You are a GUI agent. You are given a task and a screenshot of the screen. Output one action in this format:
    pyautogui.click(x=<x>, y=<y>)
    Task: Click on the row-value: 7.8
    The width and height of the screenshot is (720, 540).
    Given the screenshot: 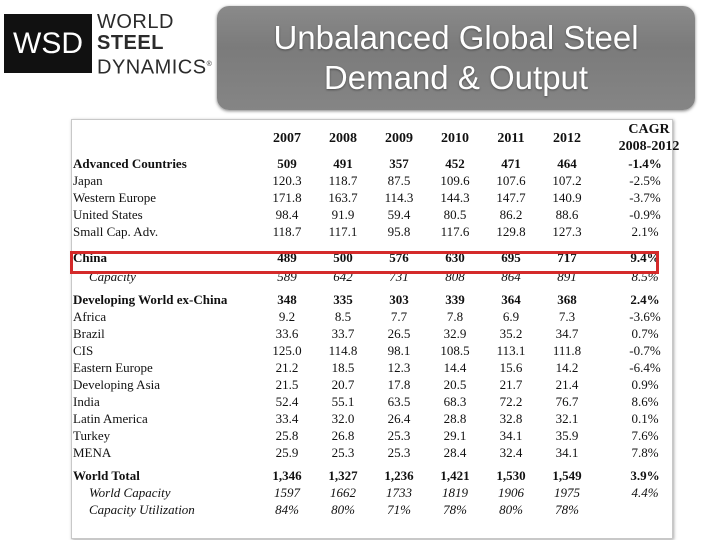 What is the action you would take?
    pyautogui.click(x=455, y=316)
    